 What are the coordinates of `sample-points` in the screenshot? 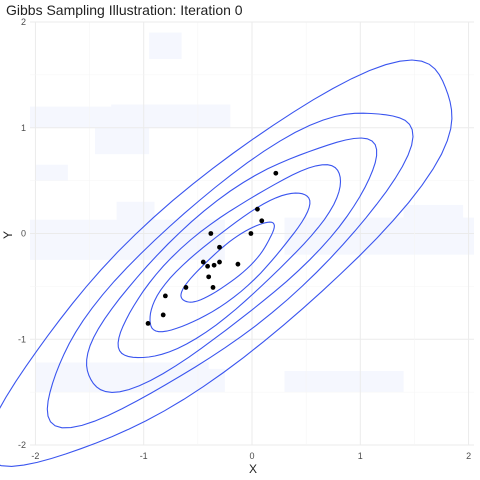 It's located at (212, 248).